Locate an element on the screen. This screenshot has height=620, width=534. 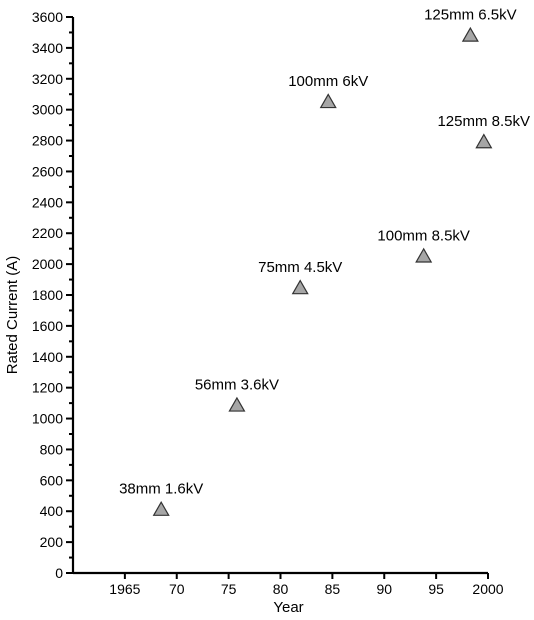
y-tick-label: 0 is located at coordinates (59, 573).